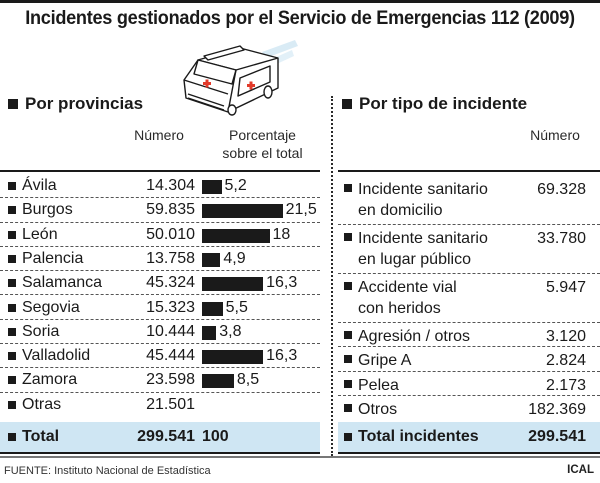  Describe the element at coordinates (170, 380) in the screenshot. I see `province-number: 23.598` at that location.